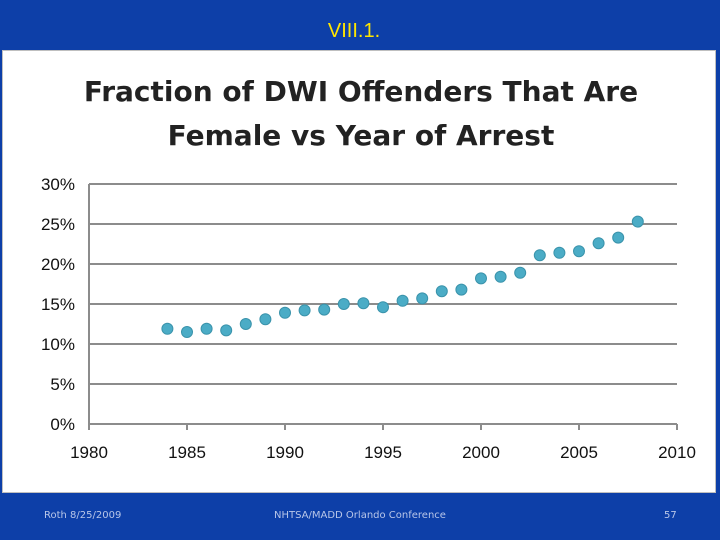 This screenshot has height=540, width=720. I want to click on x-tick-label: 2005, so click(579, 452).